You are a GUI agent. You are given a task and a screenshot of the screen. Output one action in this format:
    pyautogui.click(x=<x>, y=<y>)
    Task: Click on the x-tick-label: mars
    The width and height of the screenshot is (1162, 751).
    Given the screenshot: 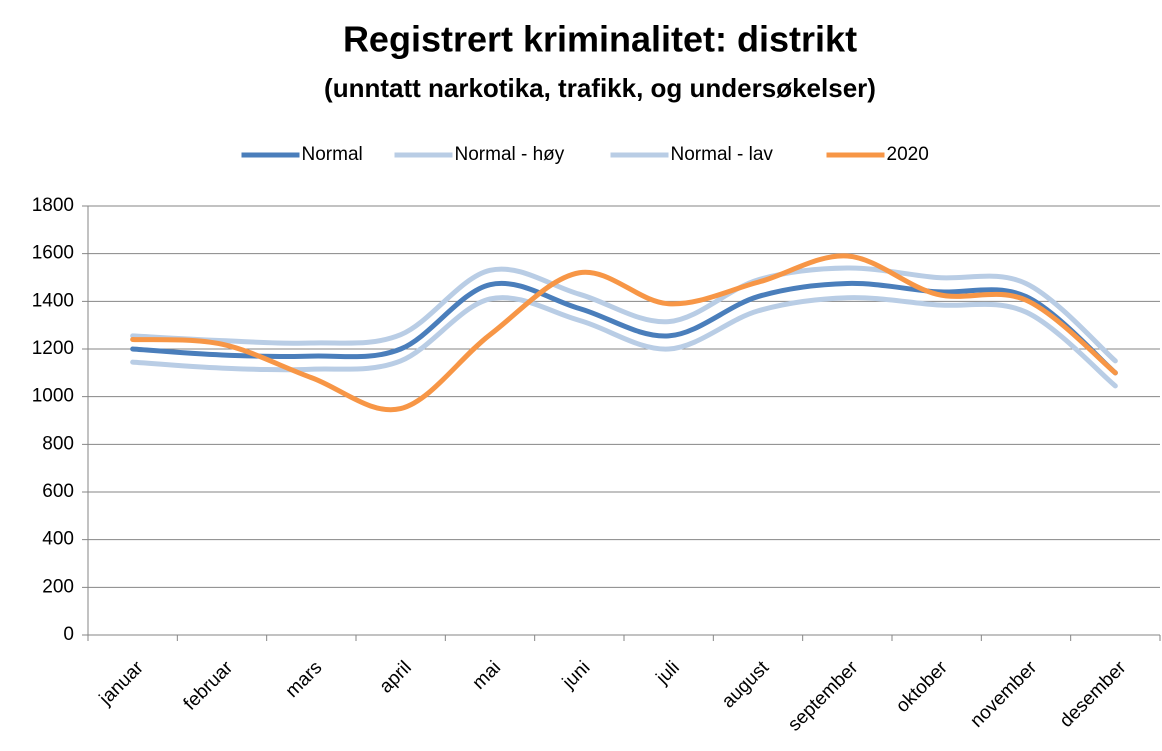 What is the action you would take?
    pyautogui.click(x=304, y=679)
    